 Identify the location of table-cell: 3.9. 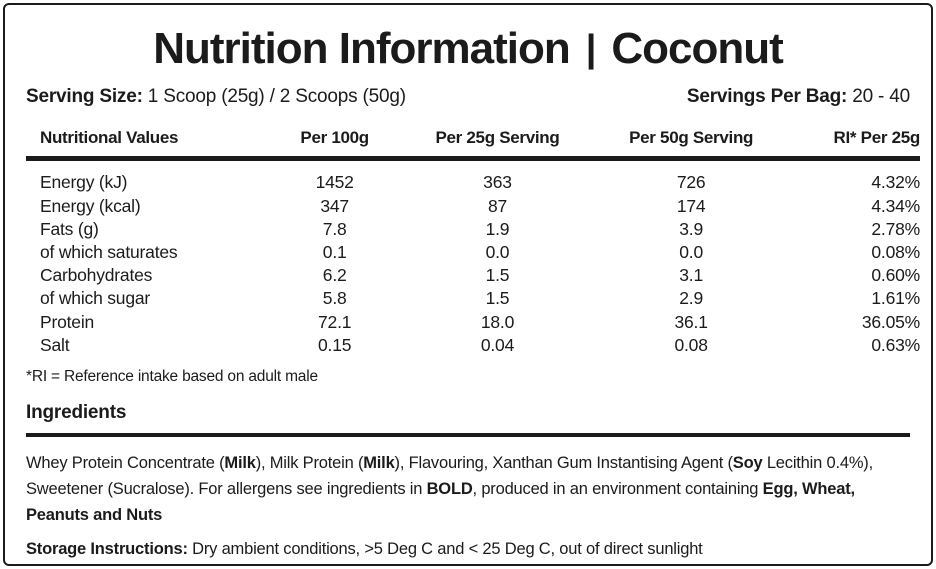
(691, 228).